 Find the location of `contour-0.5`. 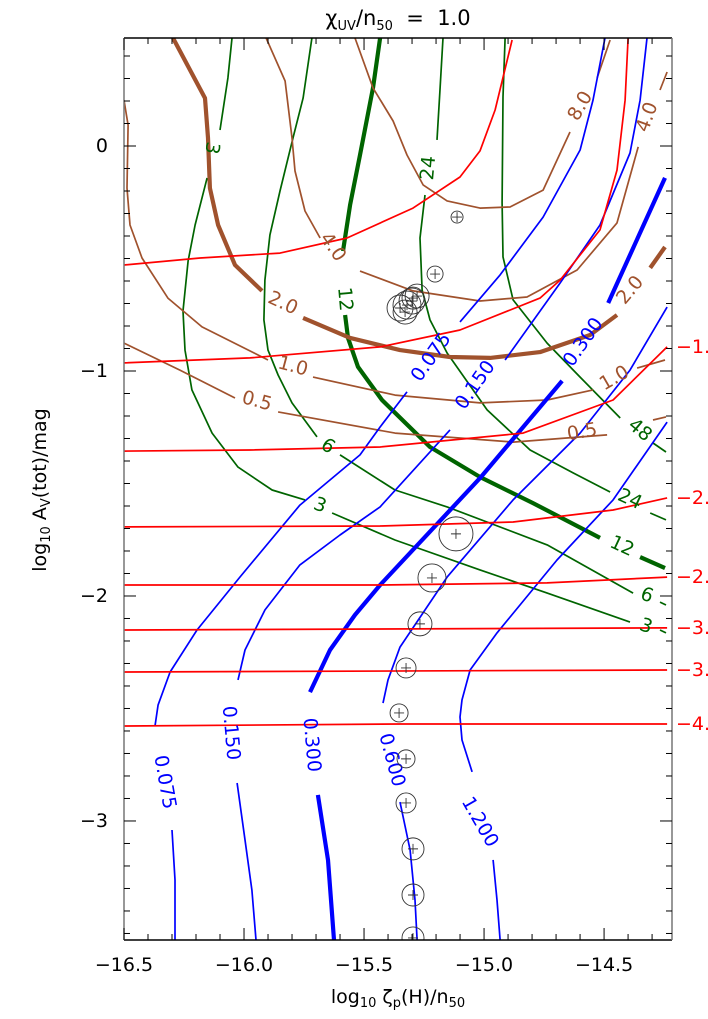

contour-0.5 is located at coordinates (395, 392).